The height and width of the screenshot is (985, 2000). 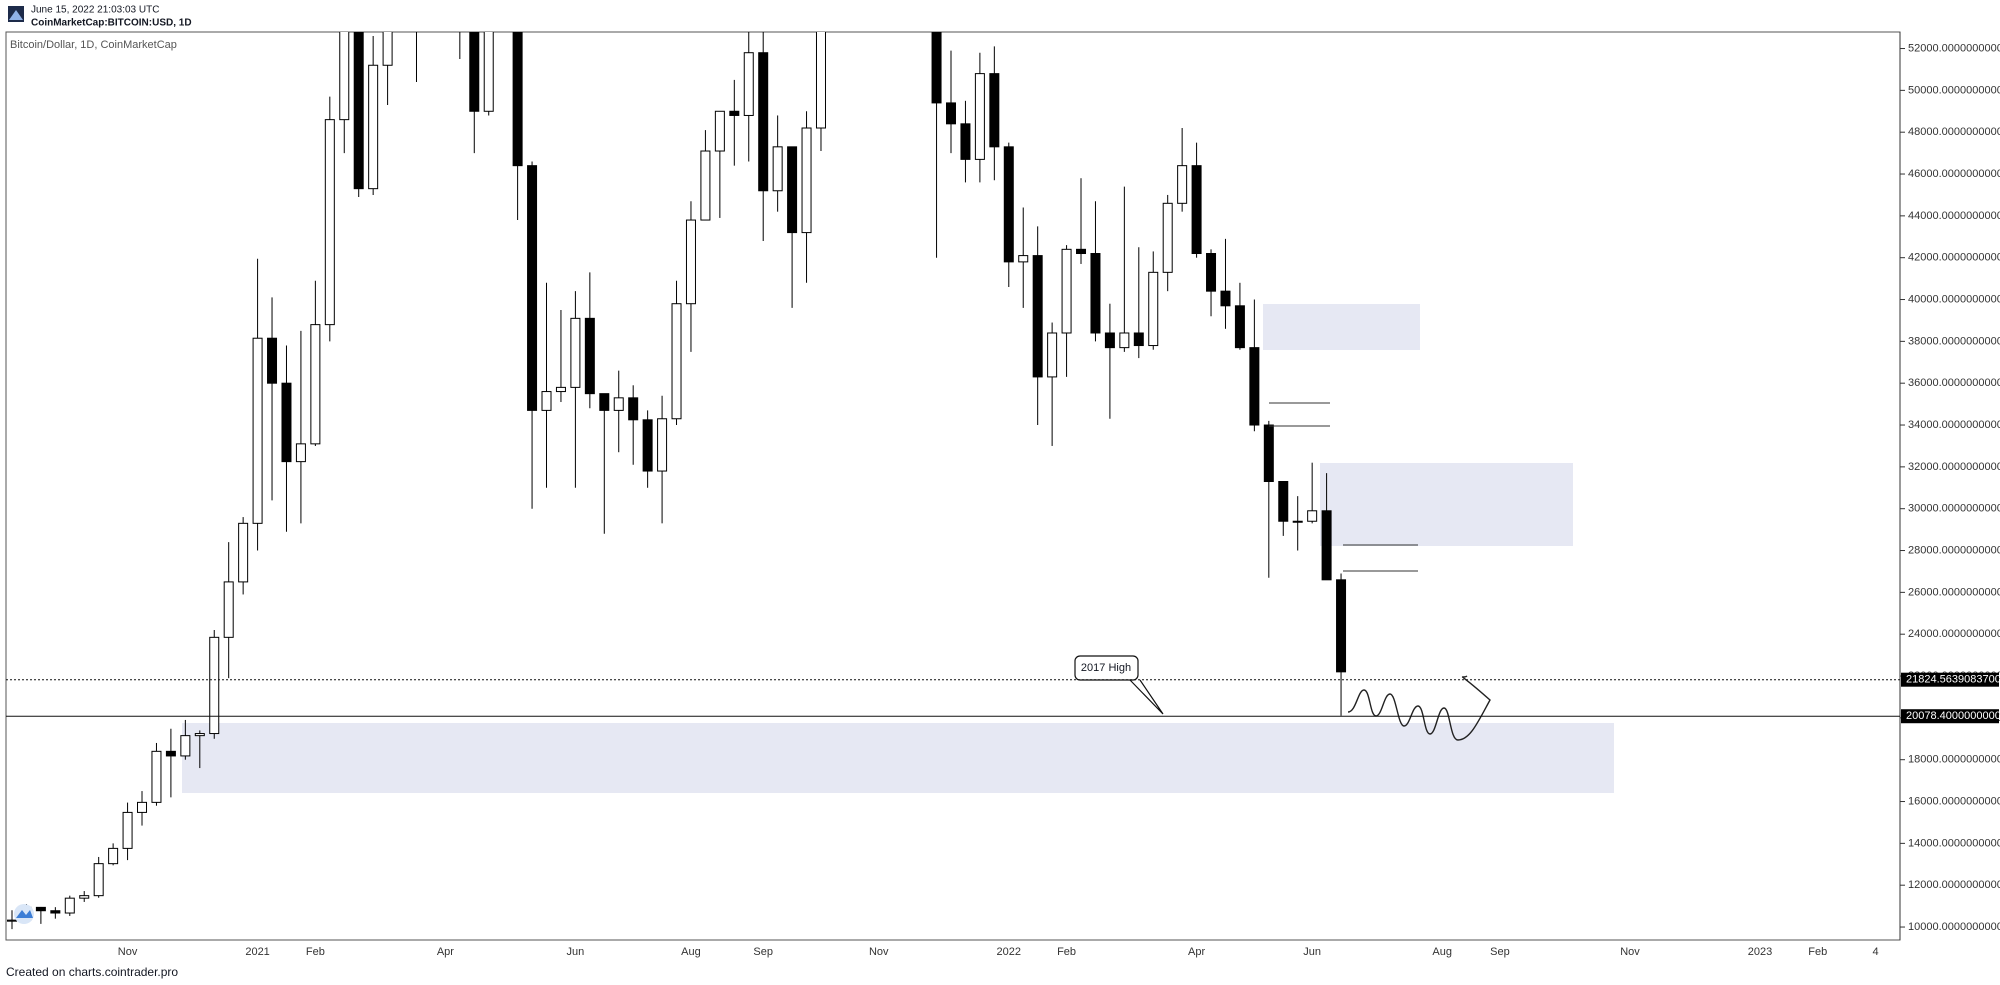 I want to click on x-tick-label: Apr, so click(x=445, y=952).